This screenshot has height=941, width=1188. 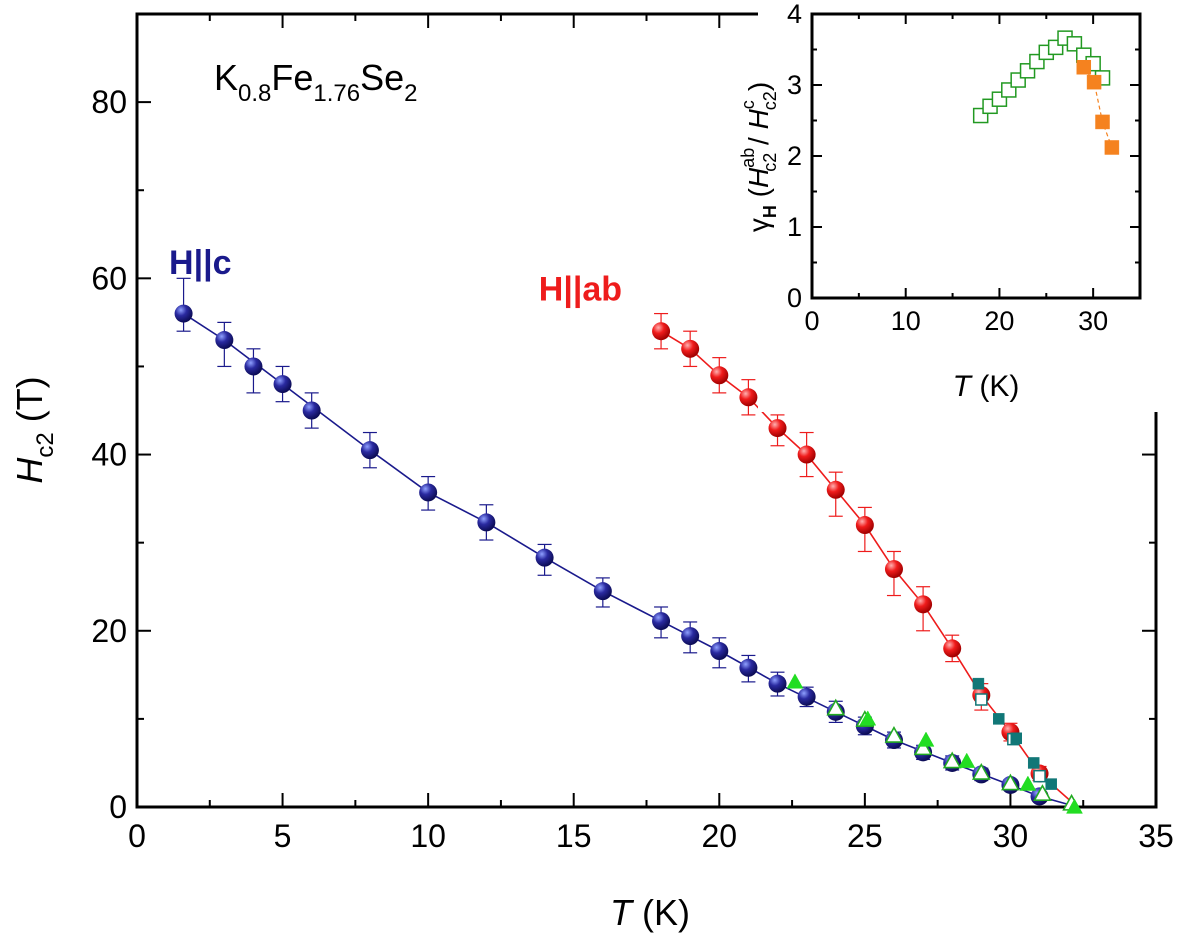 What do you see at coordinates (118, 807) in the screenshot?
I see `main-y-tick-label: 0` at bounding box center [118, 807].